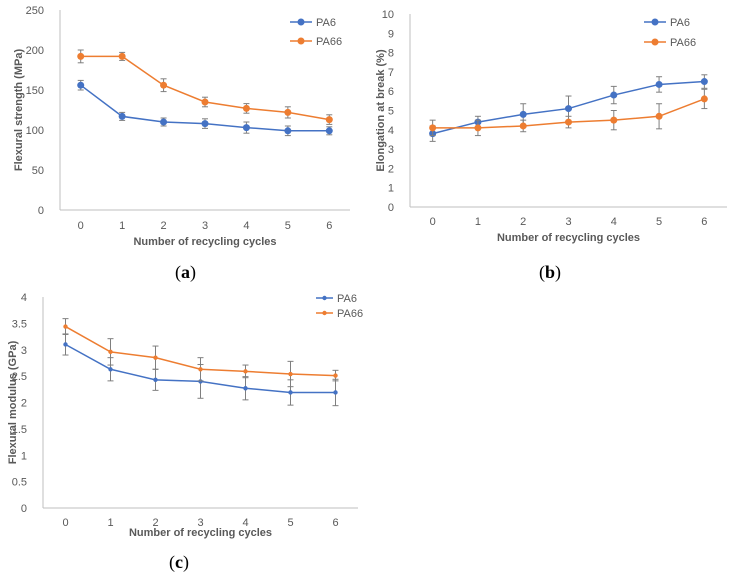 This screenshot has width=743, height=579. Describe the element at coordinates (205, 88) in the screenshot. I see `series-line-pa66` at that location.